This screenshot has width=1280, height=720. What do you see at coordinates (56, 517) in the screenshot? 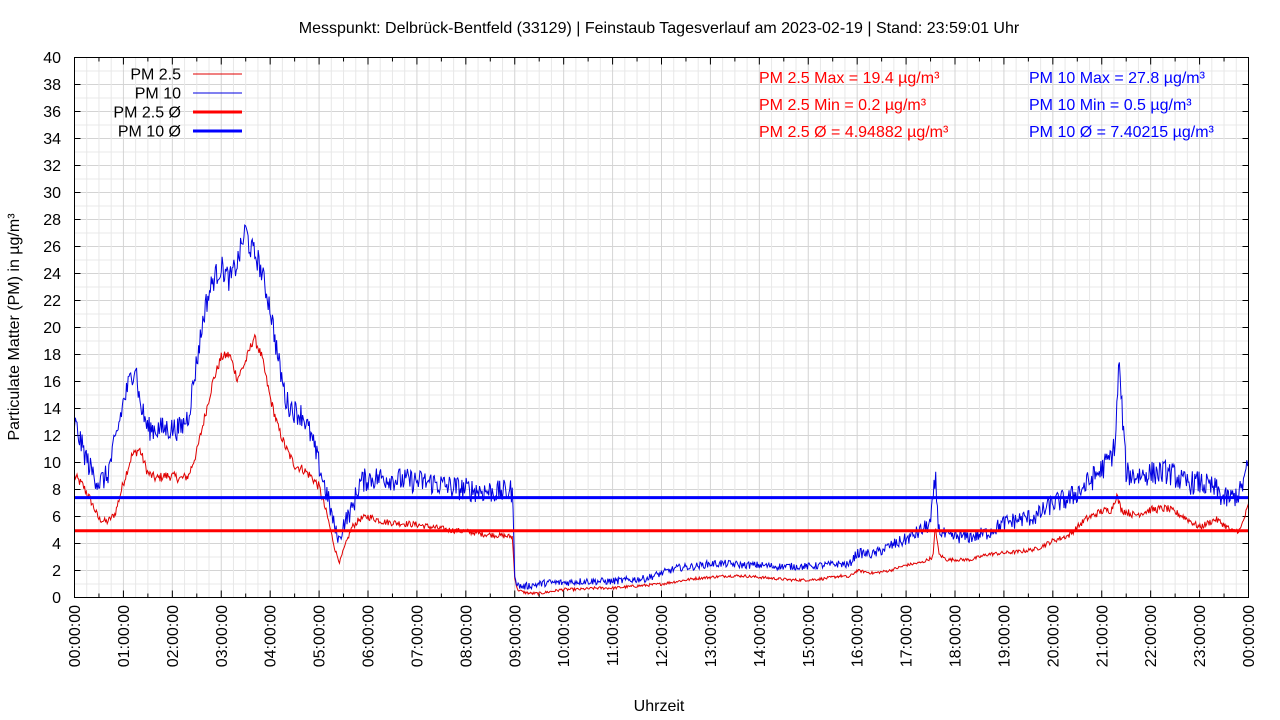
I see `y-tick-label: 6` at bounding box center [56, 517].